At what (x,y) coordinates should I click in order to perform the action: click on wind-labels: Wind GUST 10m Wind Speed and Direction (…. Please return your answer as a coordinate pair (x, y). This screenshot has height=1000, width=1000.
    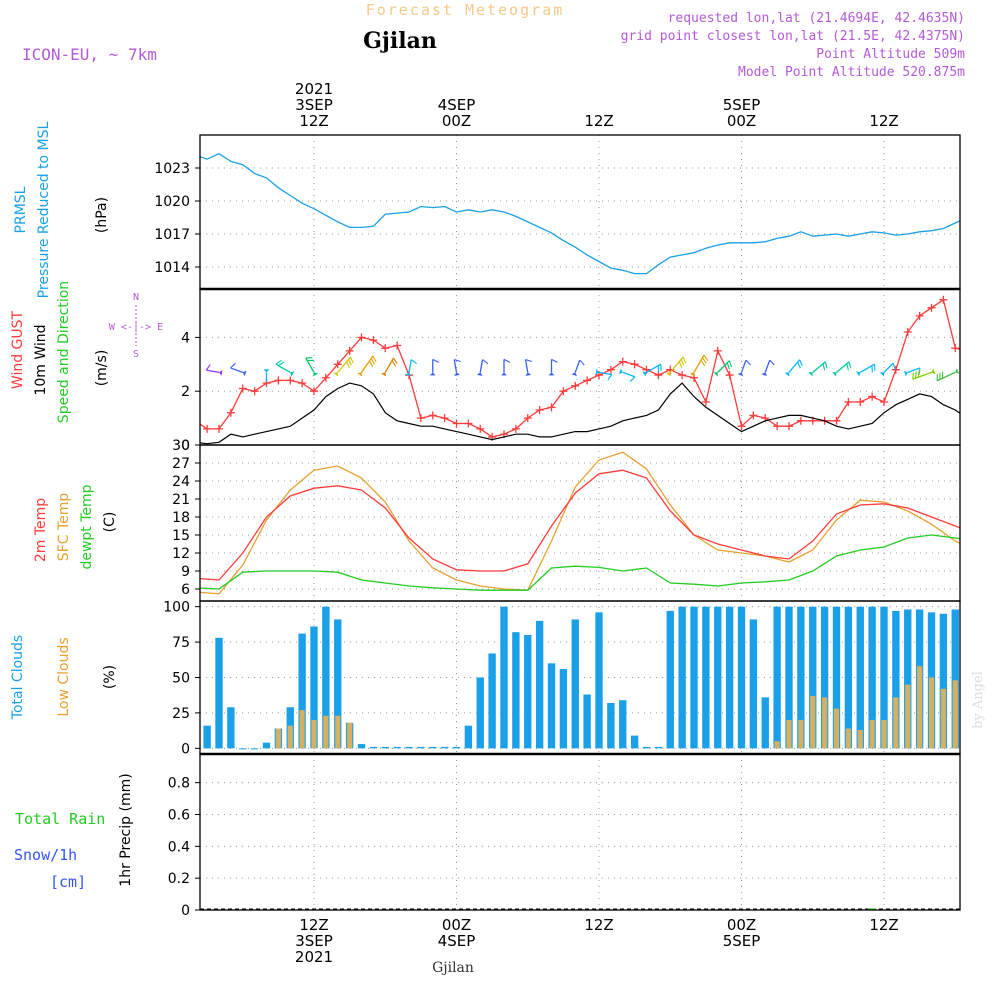
    Looking at the image, I should click on (86, 352).